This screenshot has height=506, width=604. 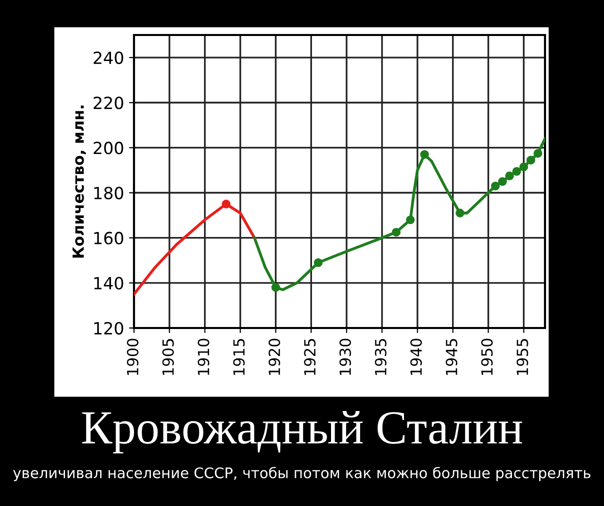 I want to click on x-tick-label: 1940, so click(x=416, y=356).